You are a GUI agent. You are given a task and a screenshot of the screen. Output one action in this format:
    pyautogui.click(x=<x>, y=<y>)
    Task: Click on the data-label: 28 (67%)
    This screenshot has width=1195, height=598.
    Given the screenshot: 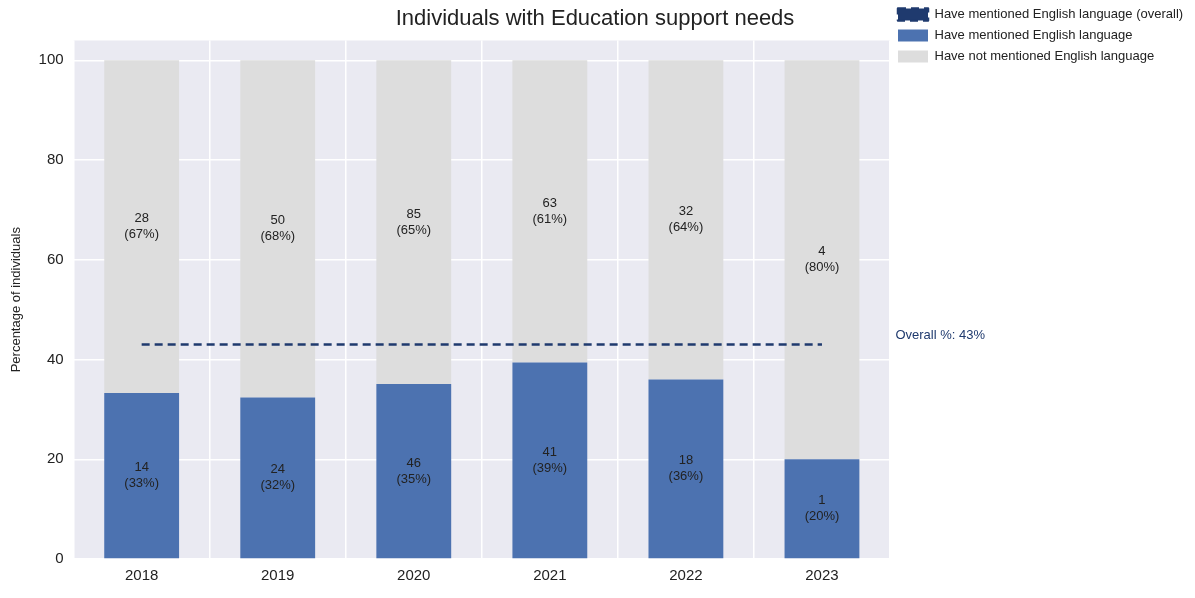 What is the action you would take?
    pyautogui.click(x=141, y=226)
    